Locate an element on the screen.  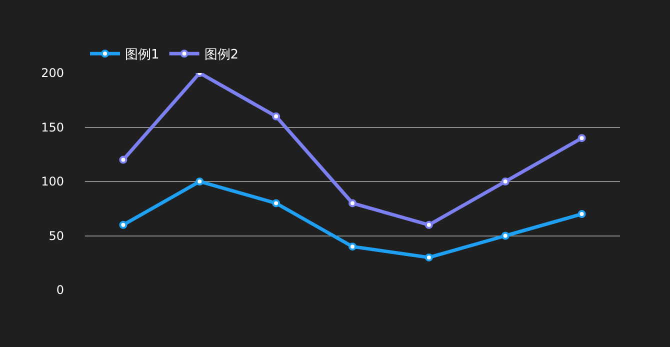
y-tick-label: 100 is located at coordinates (52, 181).